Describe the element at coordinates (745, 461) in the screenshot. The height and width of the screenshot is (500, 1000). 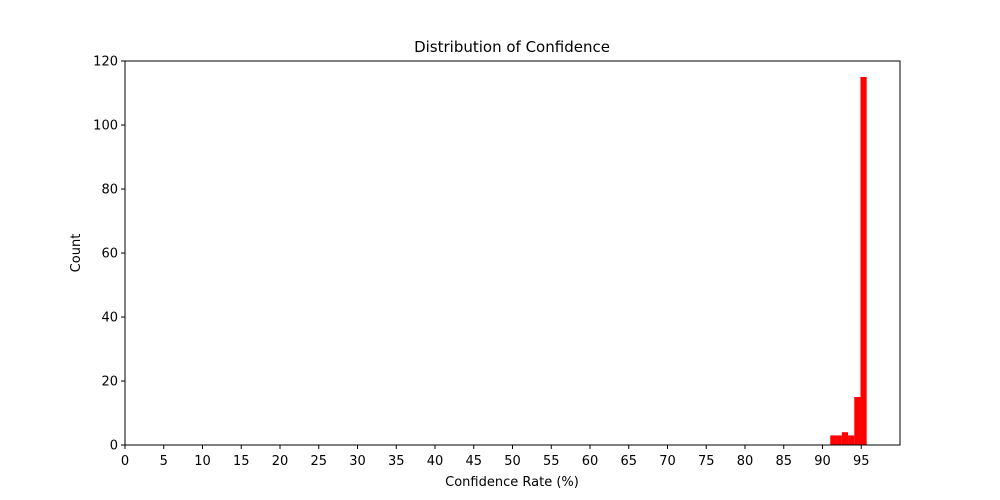
I see `x-tick-label: 80` at that location.